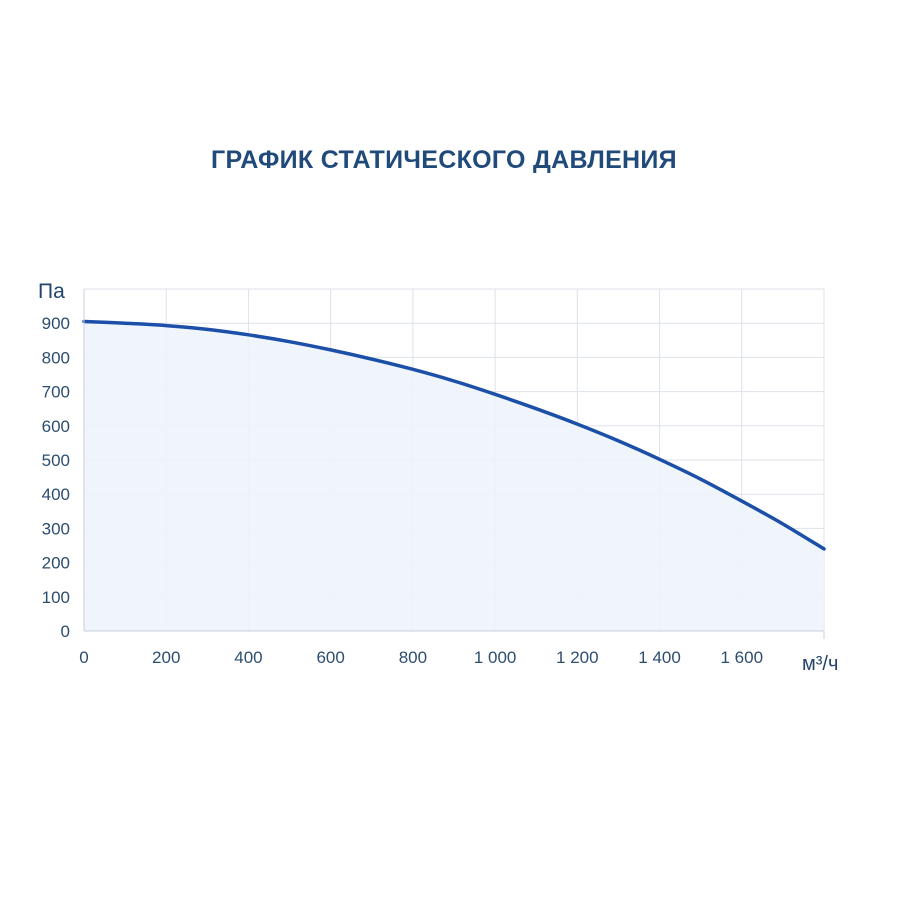 This screenshot has height=900, width=900. I want to click on y-tick-label: 900, so click(56, 323).